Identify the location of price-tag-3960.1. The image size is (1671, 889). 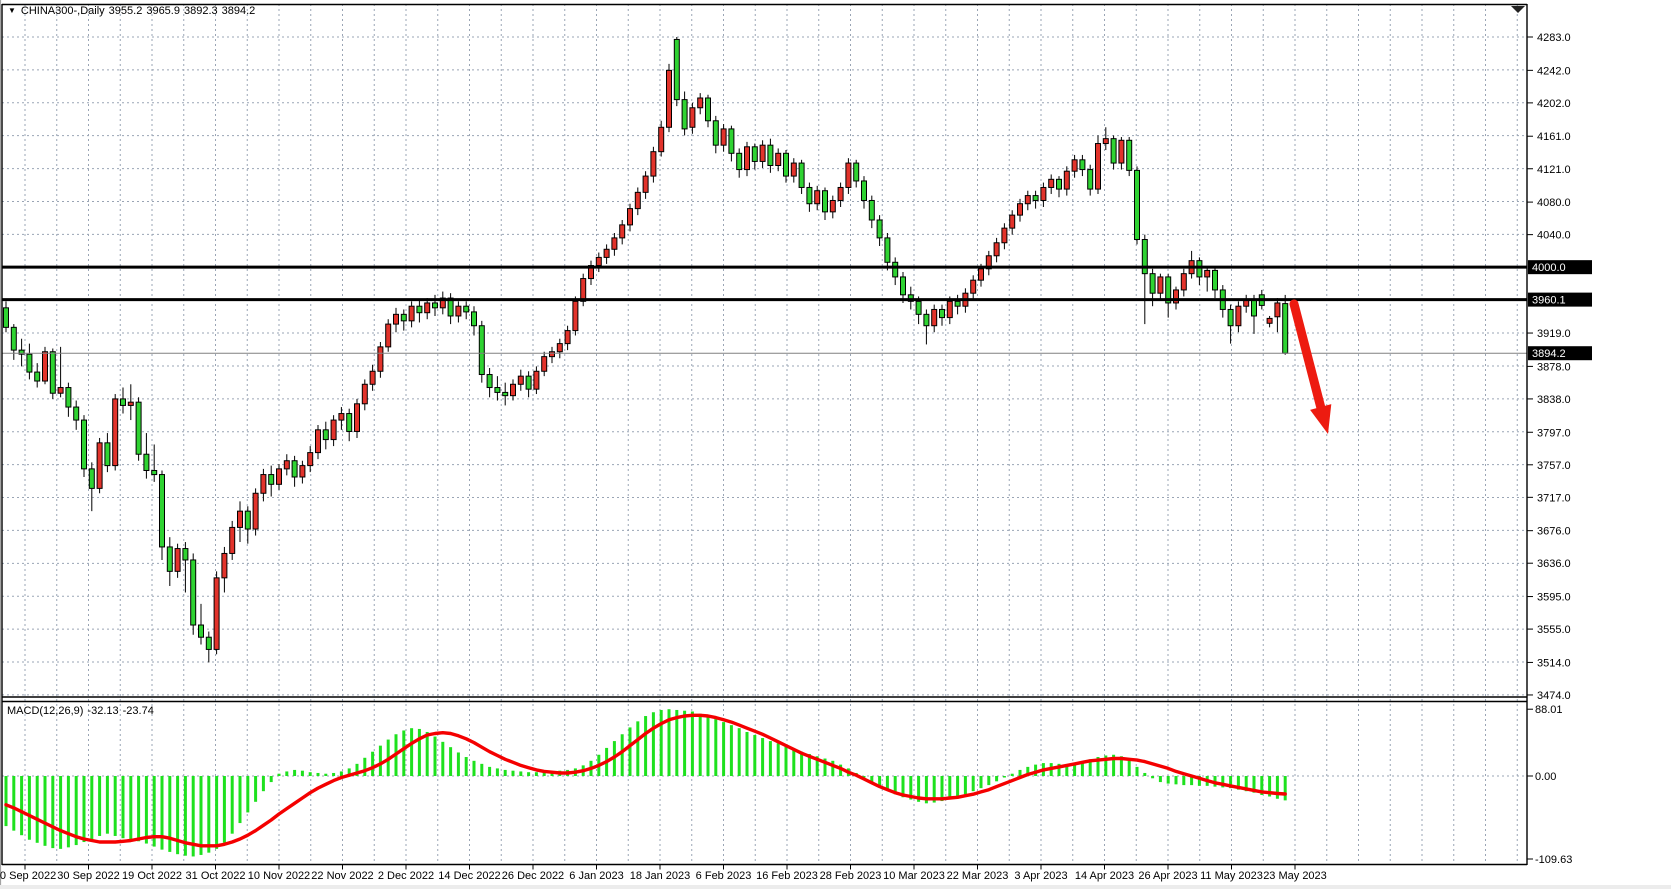
(1560, 299).